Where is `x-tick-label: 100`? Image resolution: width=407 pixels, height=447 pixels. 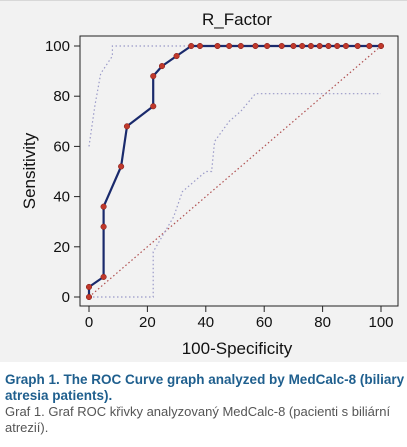 x-tick-label: 100 is located at coordinates (380, 322).